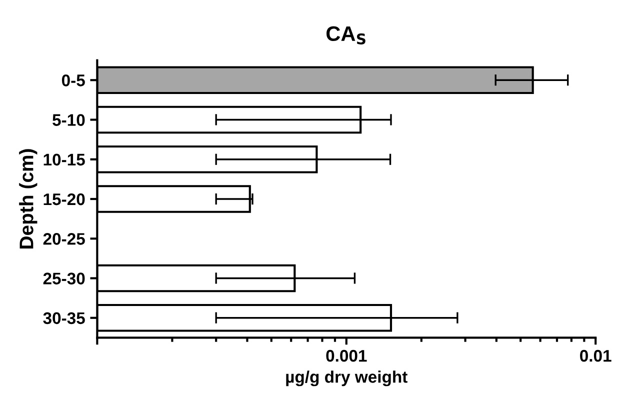 Image resolution: width=623 pixels, height=402 pixels. Describe the element at coordinates (64, 160) in the screenshot. I see `y-tick-label: 10-15` at that location.